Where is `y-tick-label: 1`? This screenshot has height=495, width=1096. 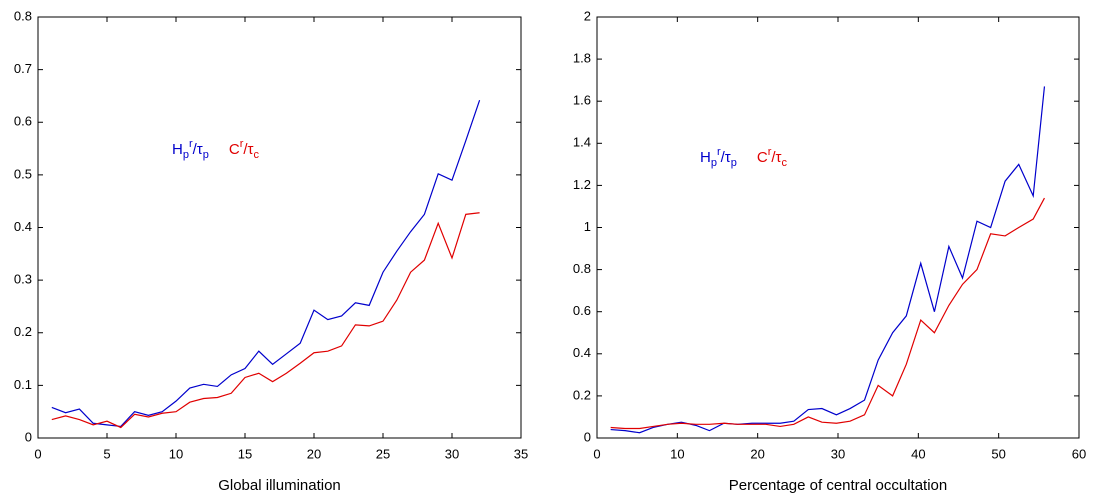
y-tick-label: 1 is located at coordinates (587, 226).